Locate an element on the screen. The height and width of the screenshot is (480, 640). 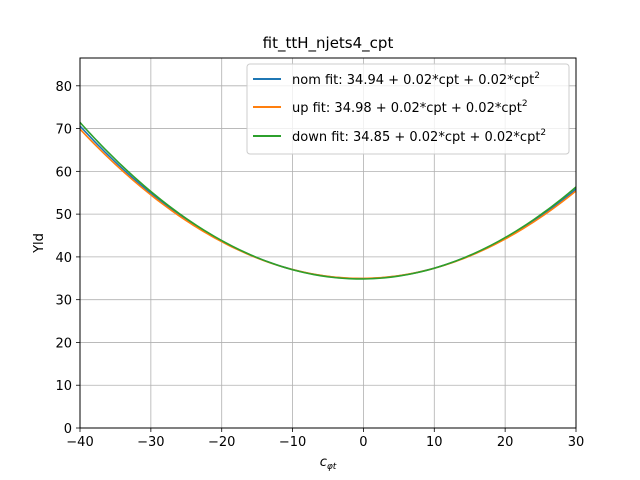
y-axis-label: Yld is located at coordinates (39, 243).